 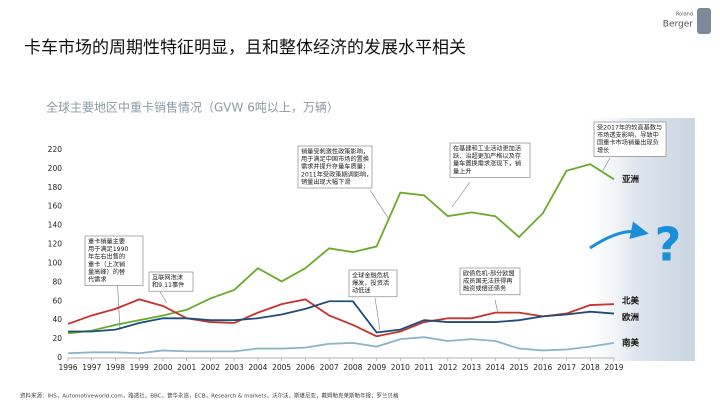 I want to click on series-label: 南美, so click(x=631, y=342).